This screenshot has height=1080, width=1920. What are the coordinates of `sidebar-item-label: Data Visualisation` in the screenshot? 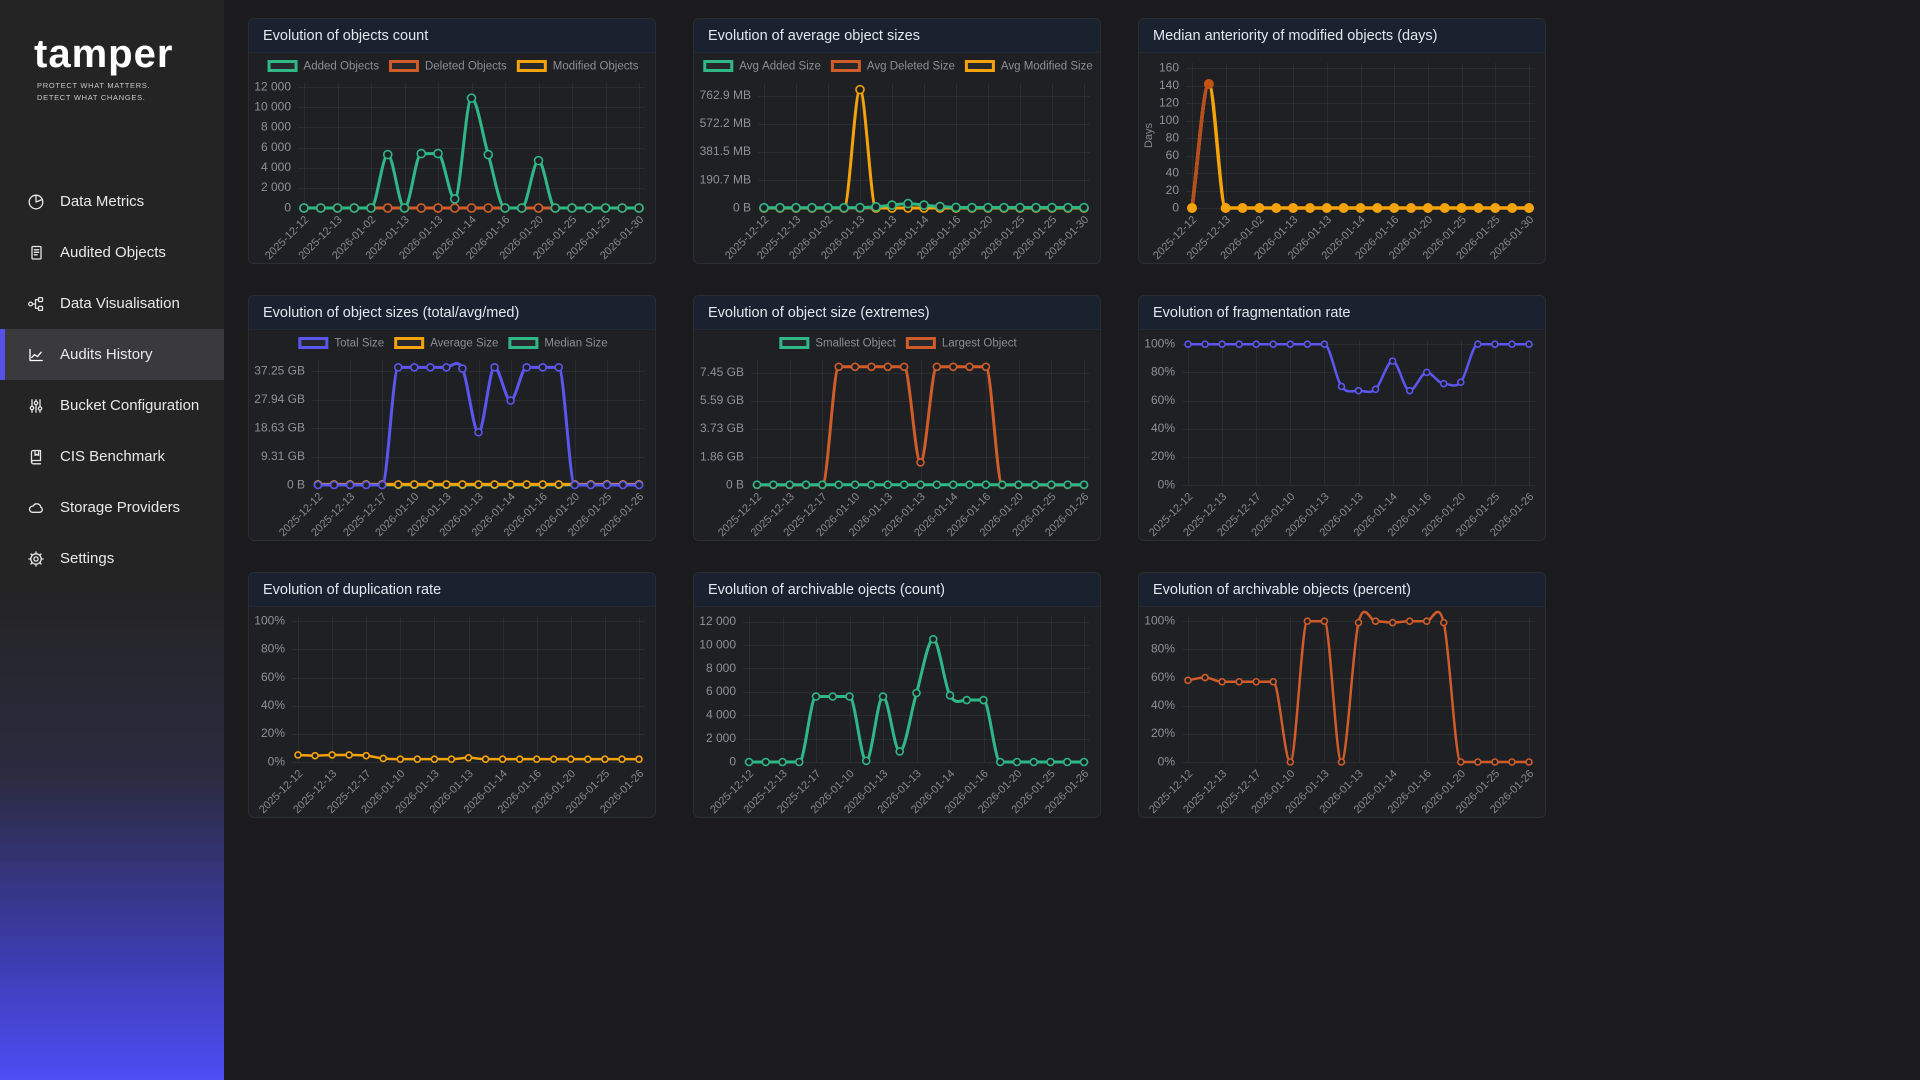 It's located at (120, 303).